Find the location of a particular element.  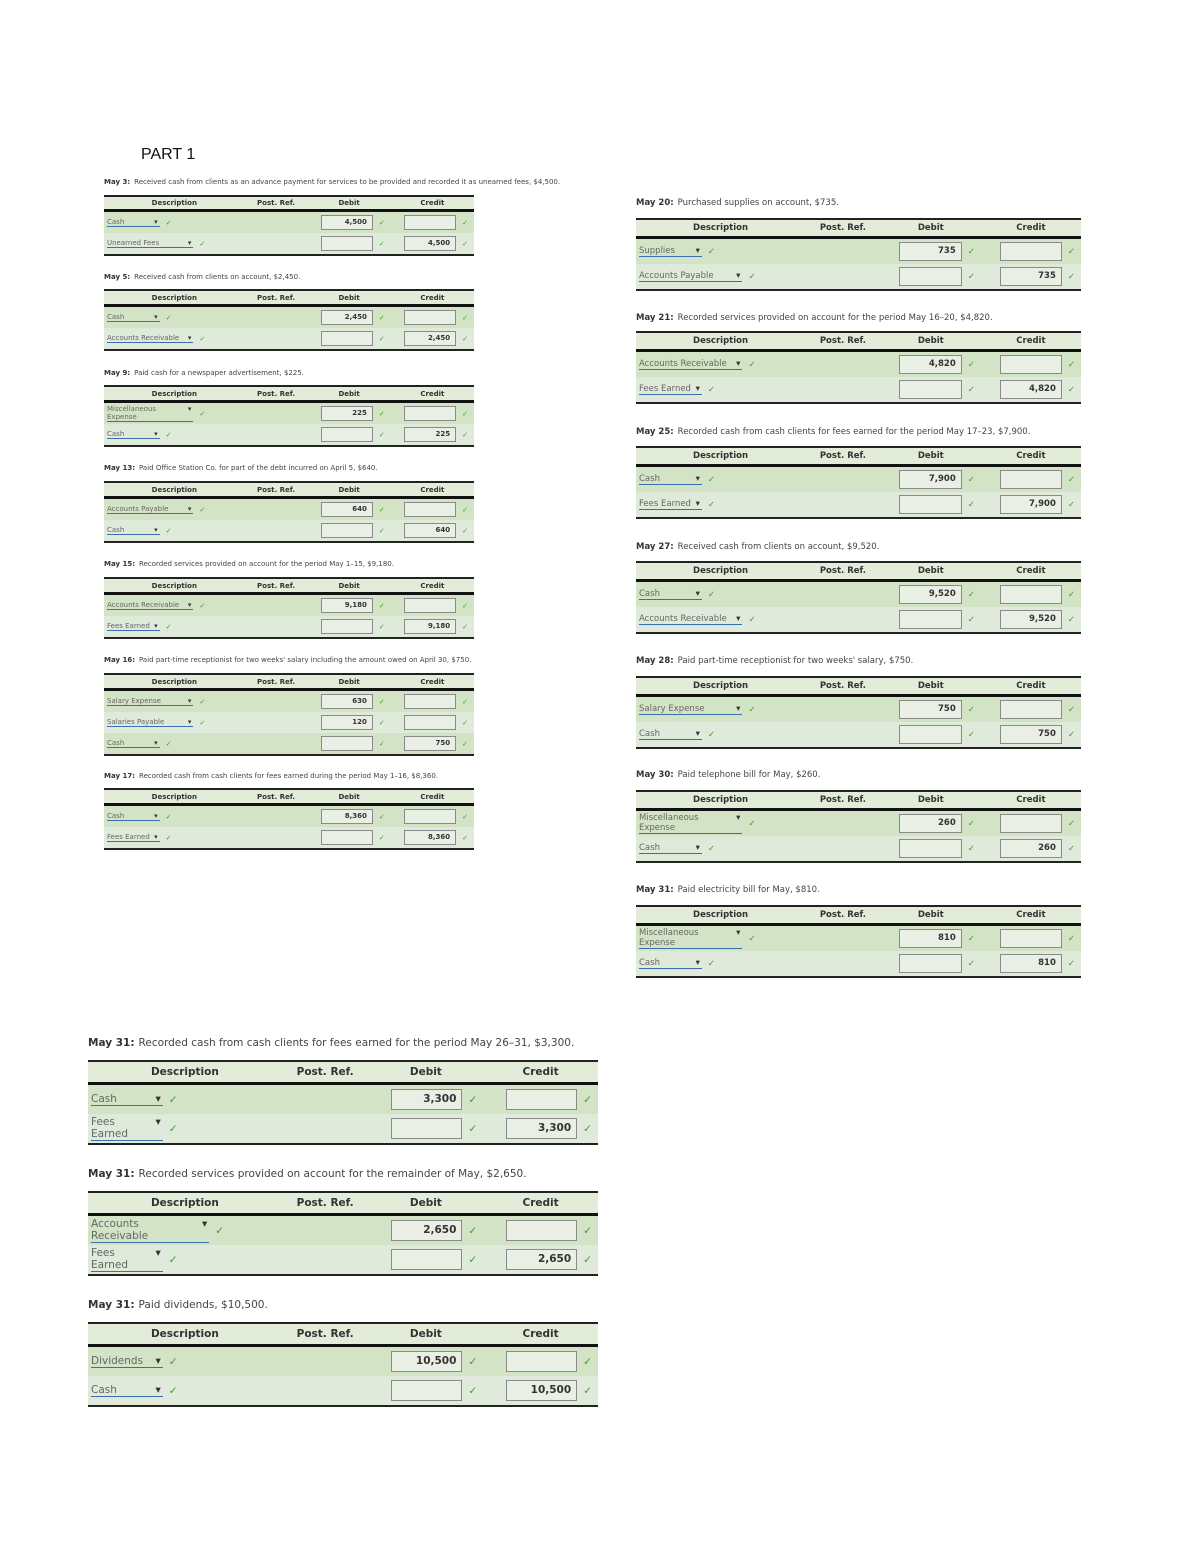

debit-input: 8,360 is located at coordinates (347, 816).